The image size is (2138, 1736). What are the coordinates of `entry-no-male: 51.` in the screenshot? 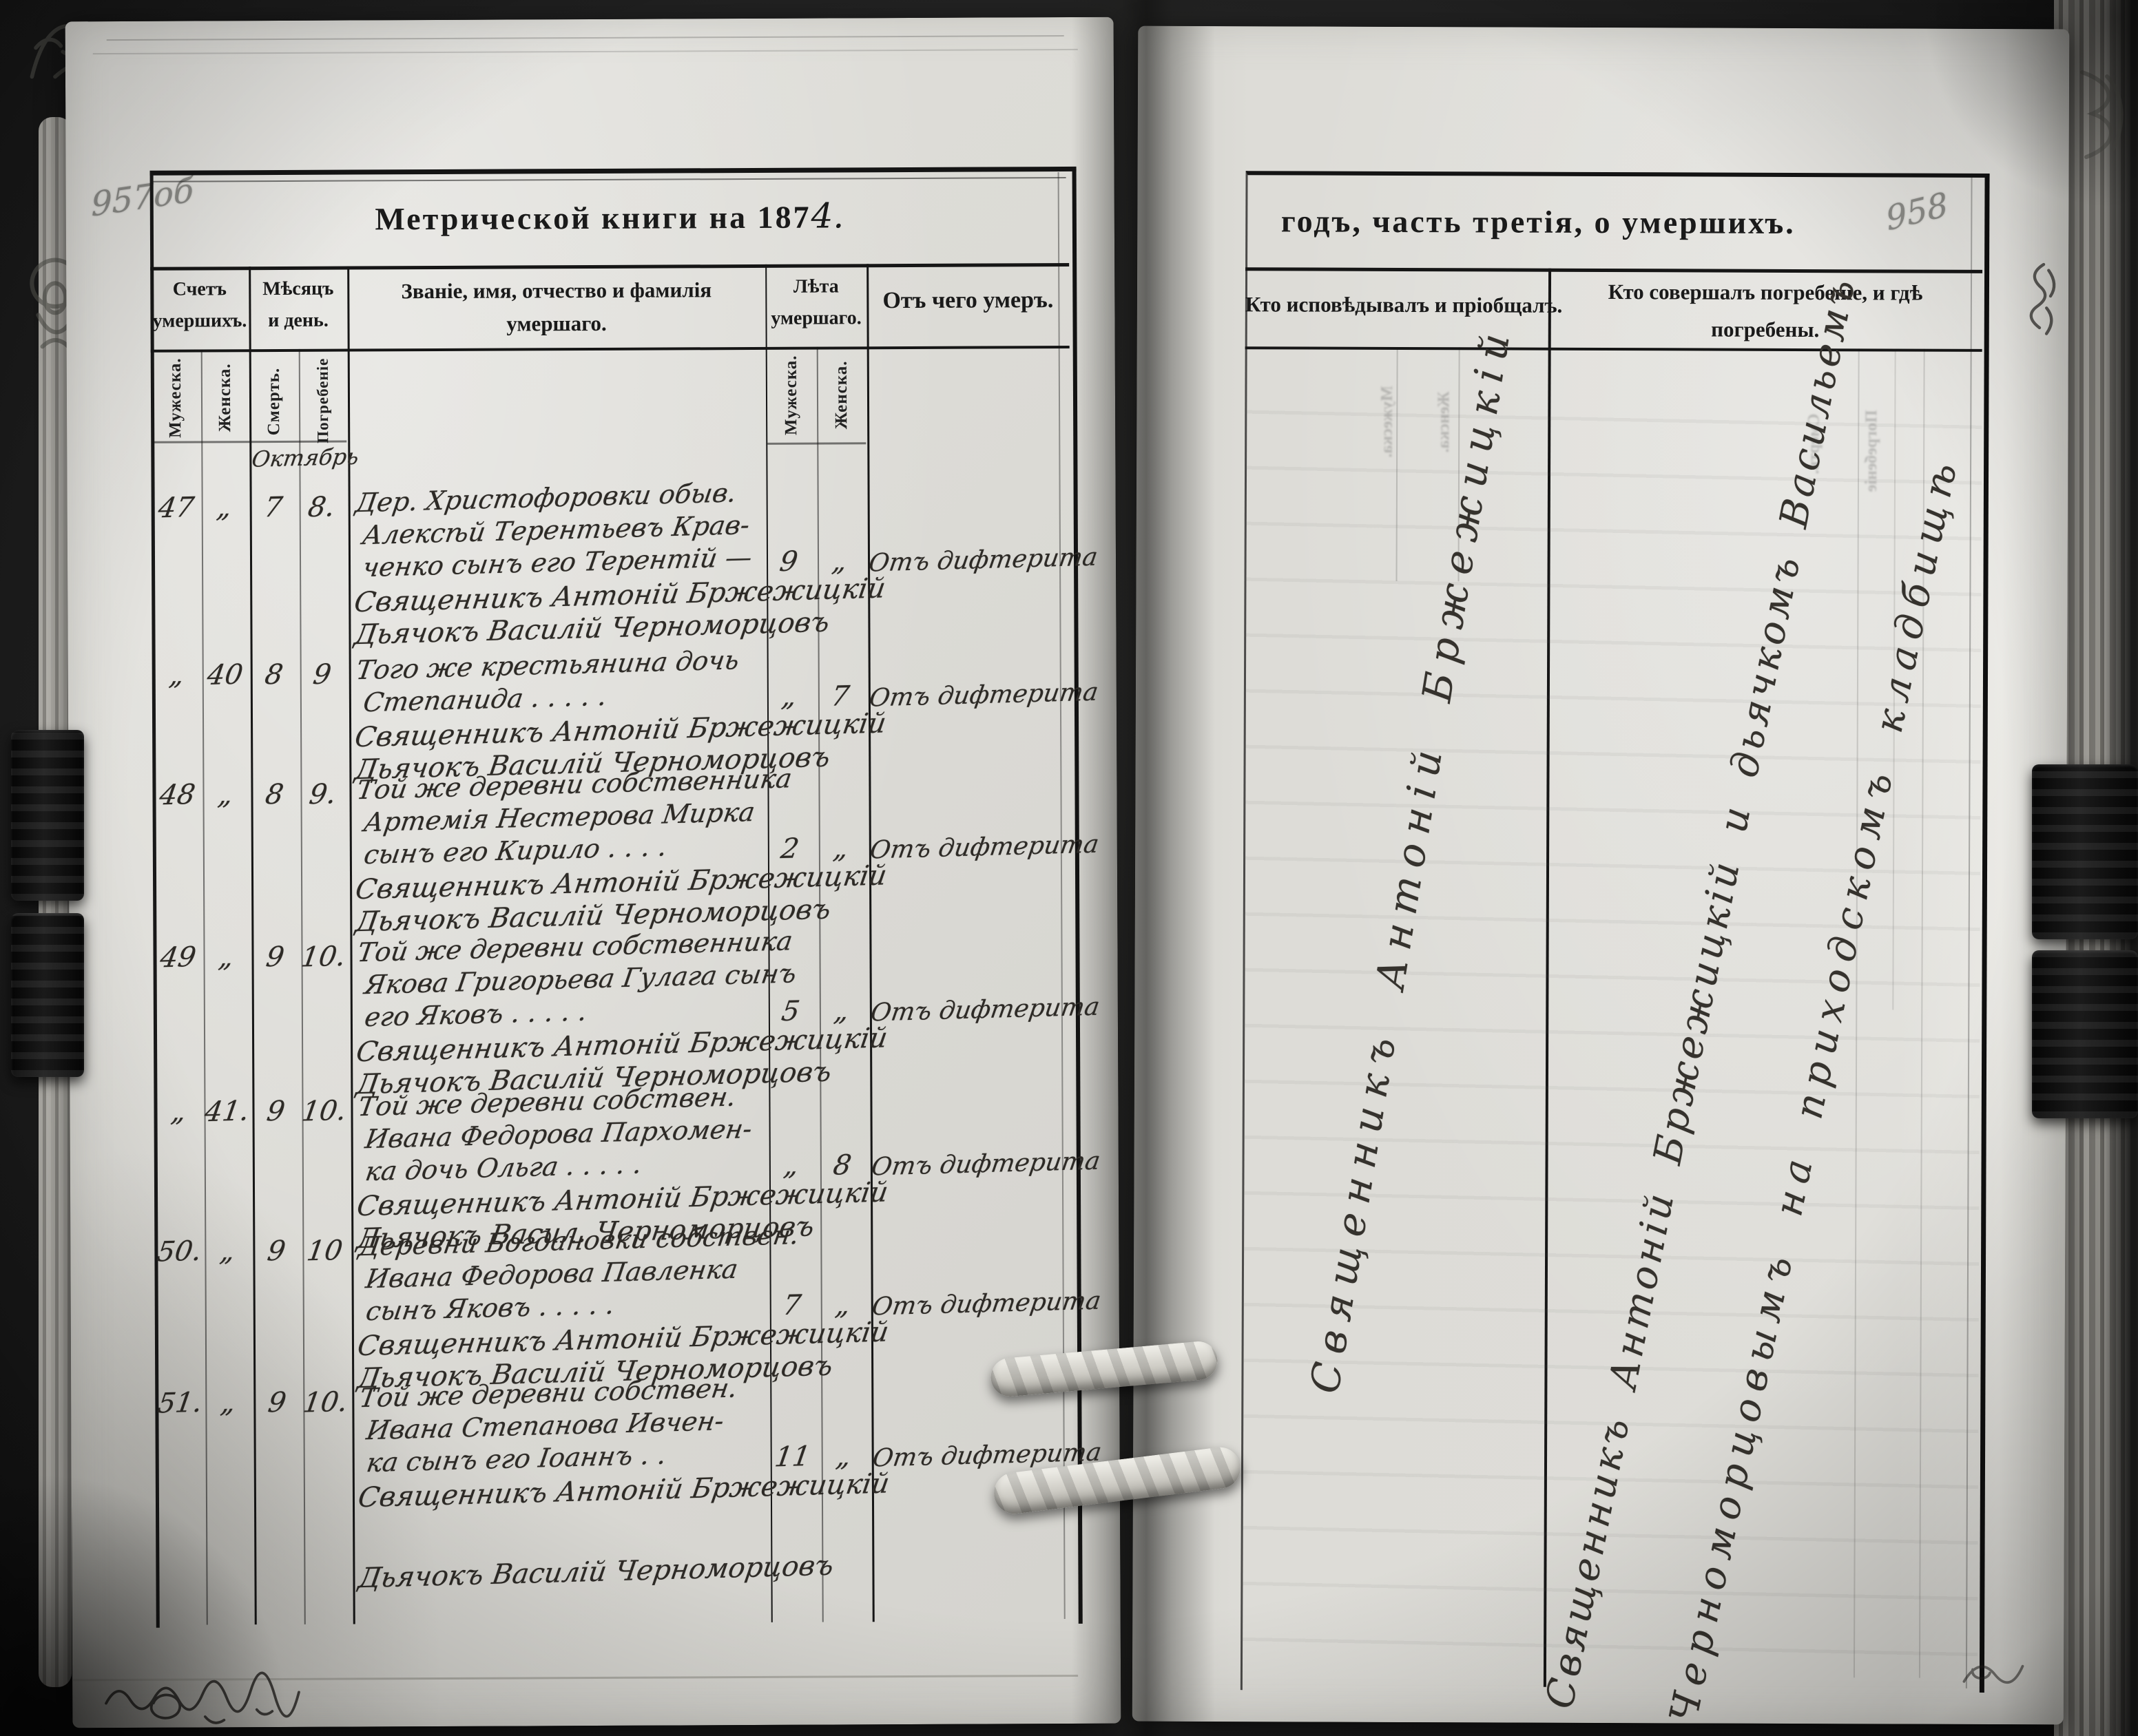 It's located at (180, 1403).